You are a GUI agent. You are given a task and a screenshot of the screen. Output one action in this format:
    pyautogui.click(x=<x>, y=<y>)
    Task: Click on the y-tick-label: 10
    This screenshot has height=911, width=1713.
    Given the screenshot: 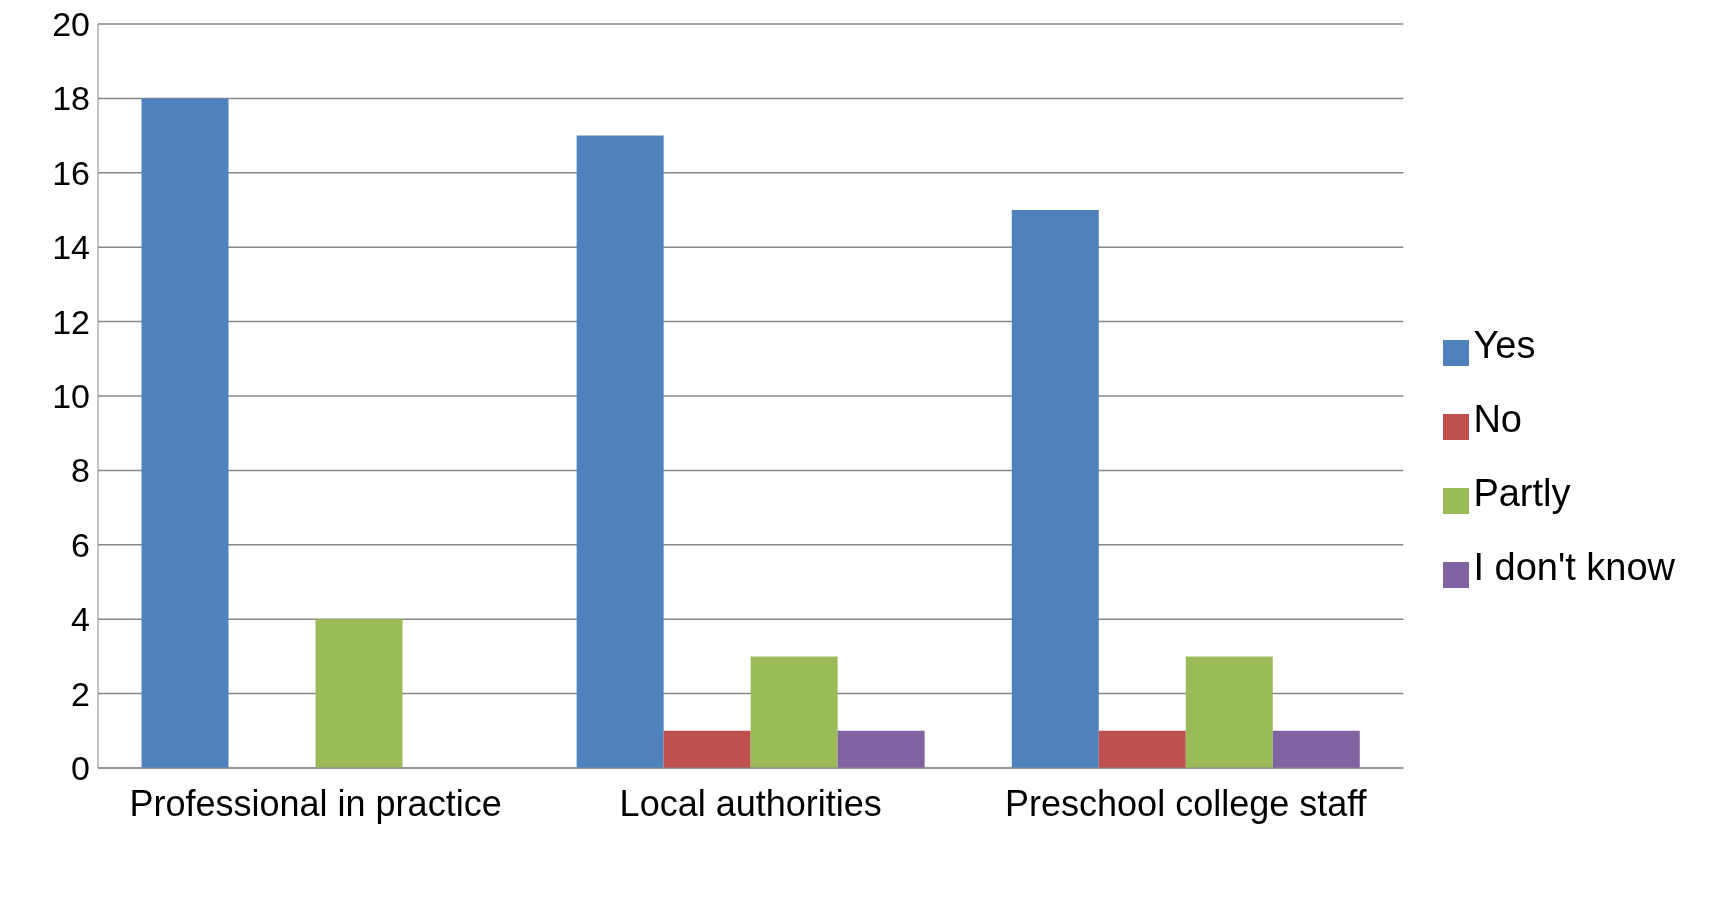 What is the action you would take?
    pyautogui.click(x=71, y=396)
    